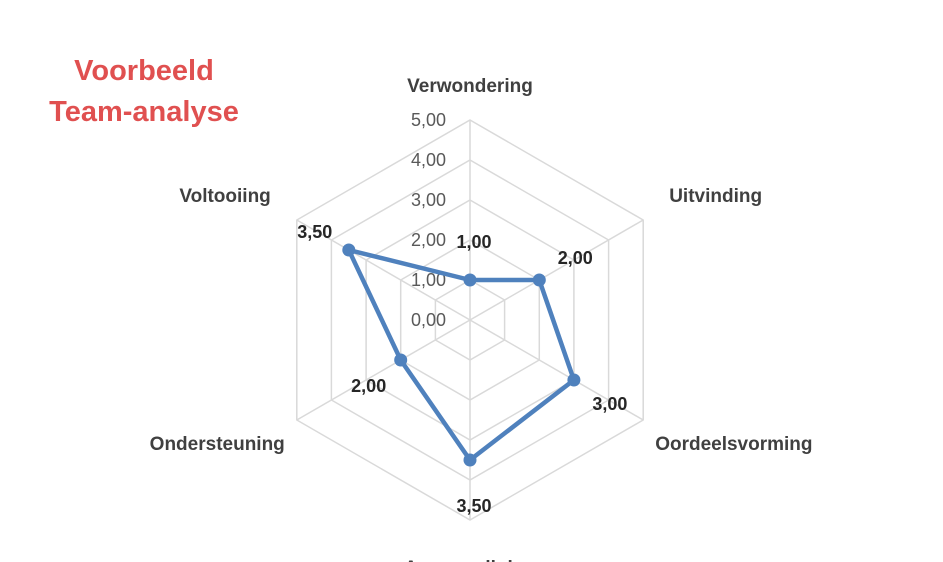 The width and height of the screenshot is (943, 562). What do you see at coordinates (470, 560) in the screenshot?
I see `category-label: Aanmoediging` at bounding box center [470, 560].